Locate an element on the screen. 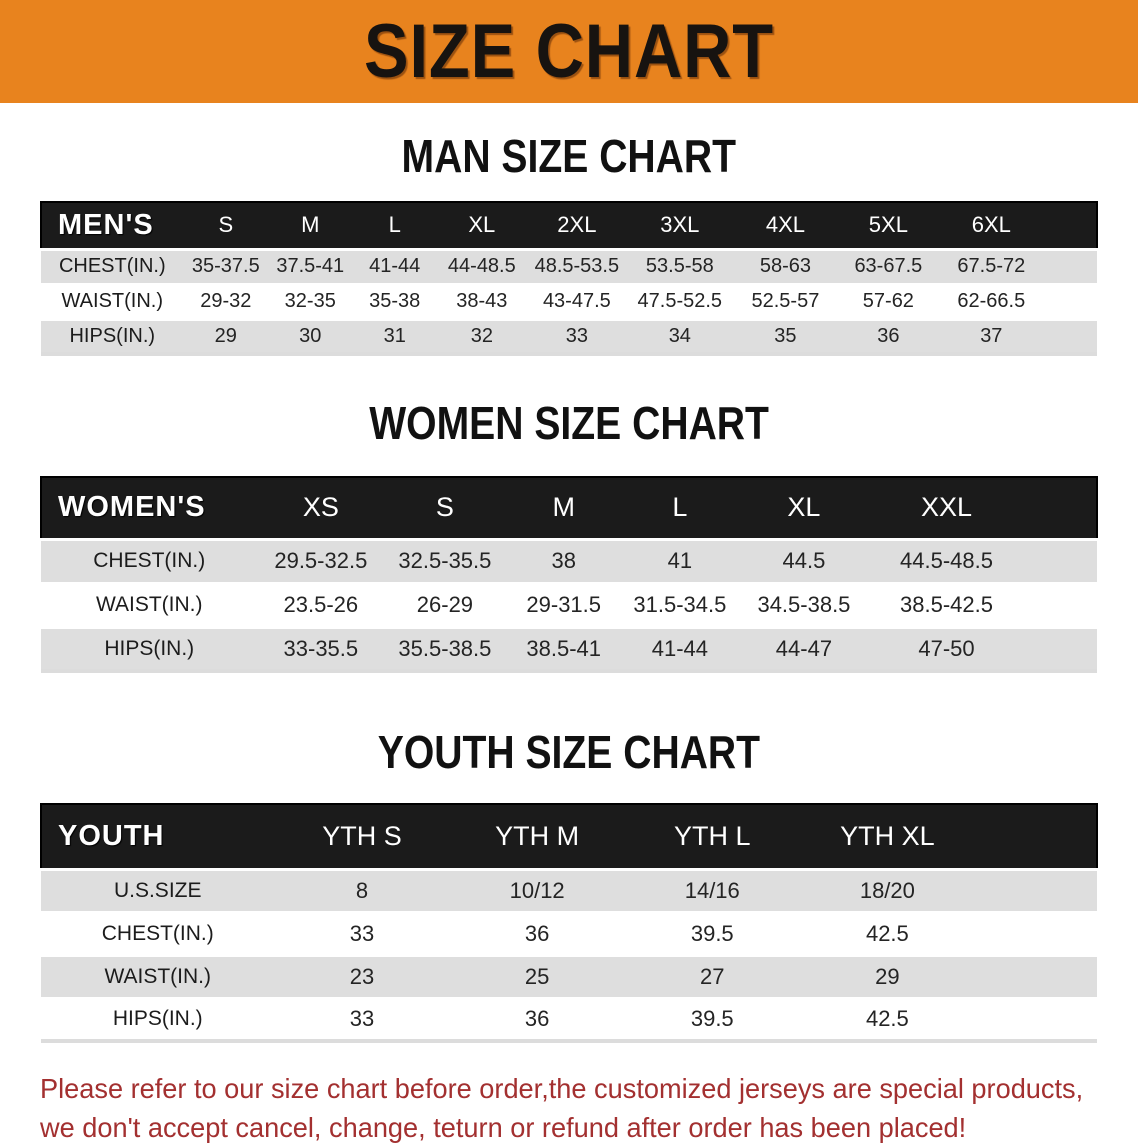 The image size is (1138, 1147). women-corner-label: WOMEN'S is located at coordinates (132, 507).